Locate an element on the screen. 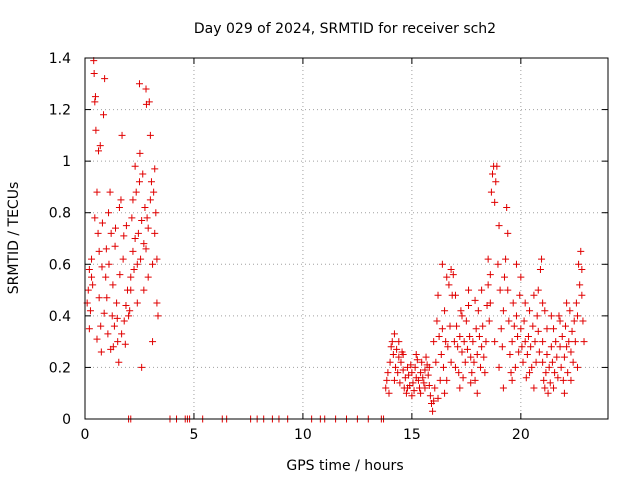 The width and height of the screenshot is (640, 480). y-tick-label: 0 is located at coordinates (66, 420).